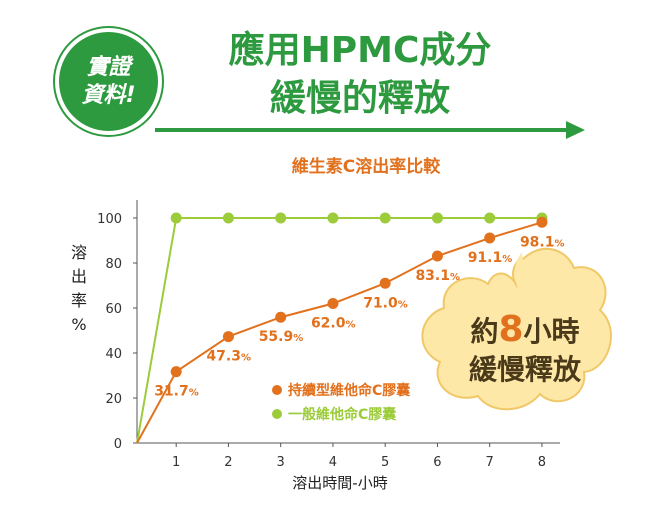  What do you see at coordinates (108, 67) in the screenshot?
I see `badge-line-1: 實證` at bounding box center [108, 67].